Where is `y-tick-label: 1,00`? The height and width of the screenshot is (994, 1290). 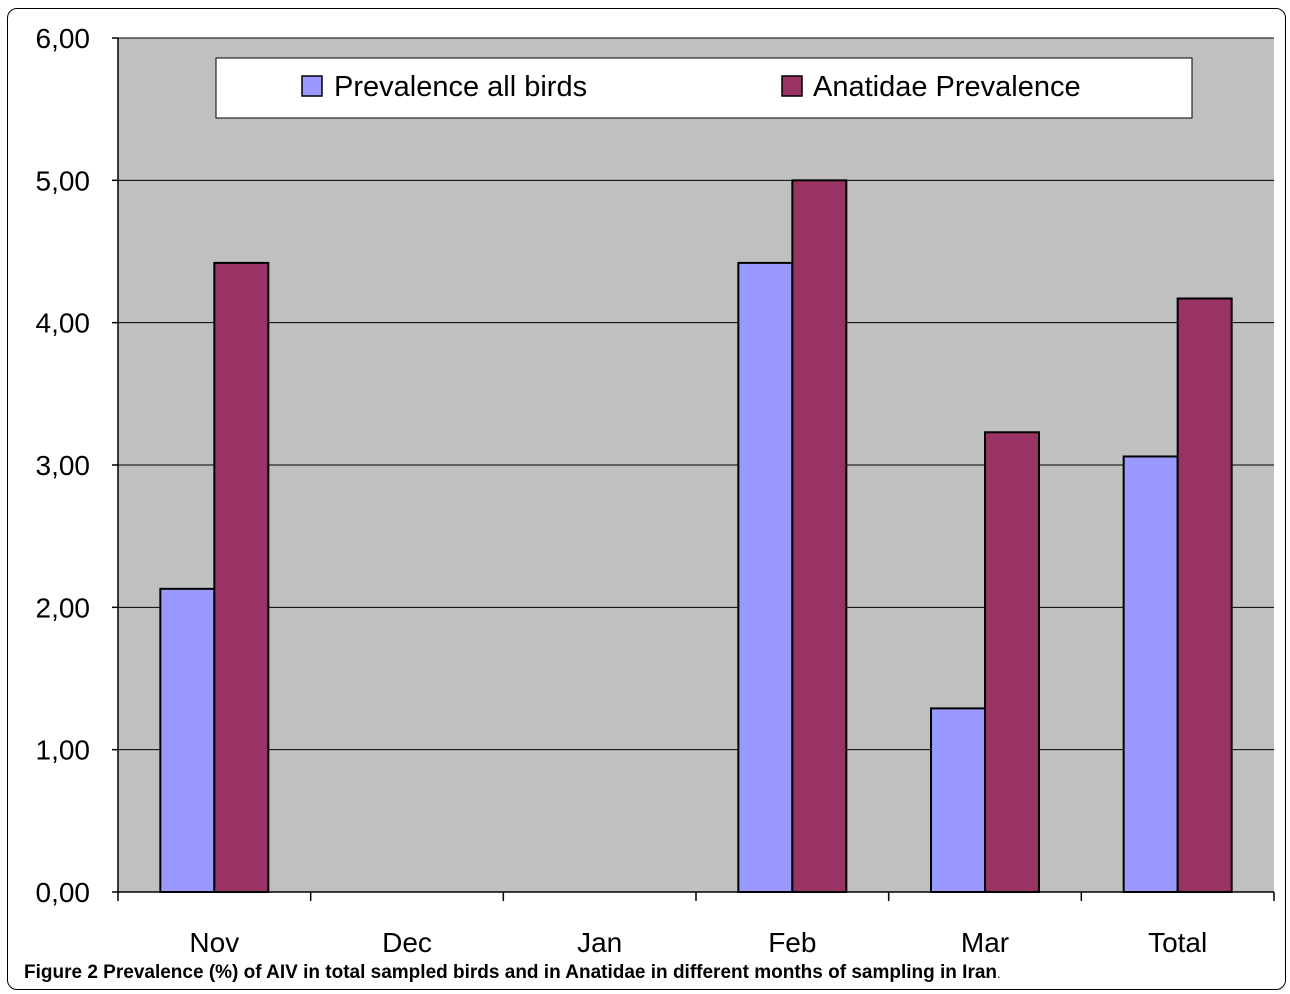 y-tick-label: 1,00 is located at coordinates (63, 750).